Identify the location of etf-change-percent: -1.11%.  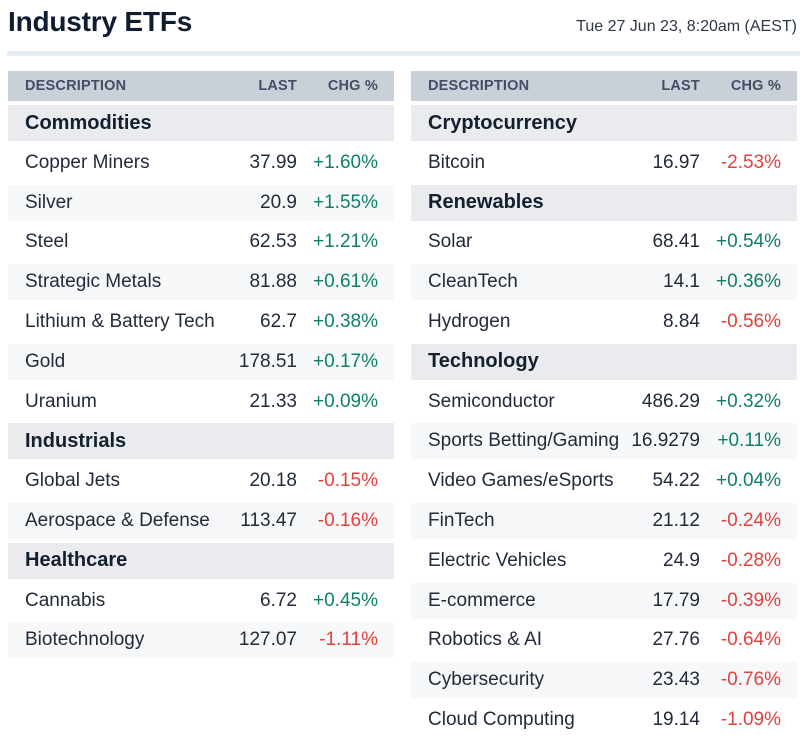
(348, 640).